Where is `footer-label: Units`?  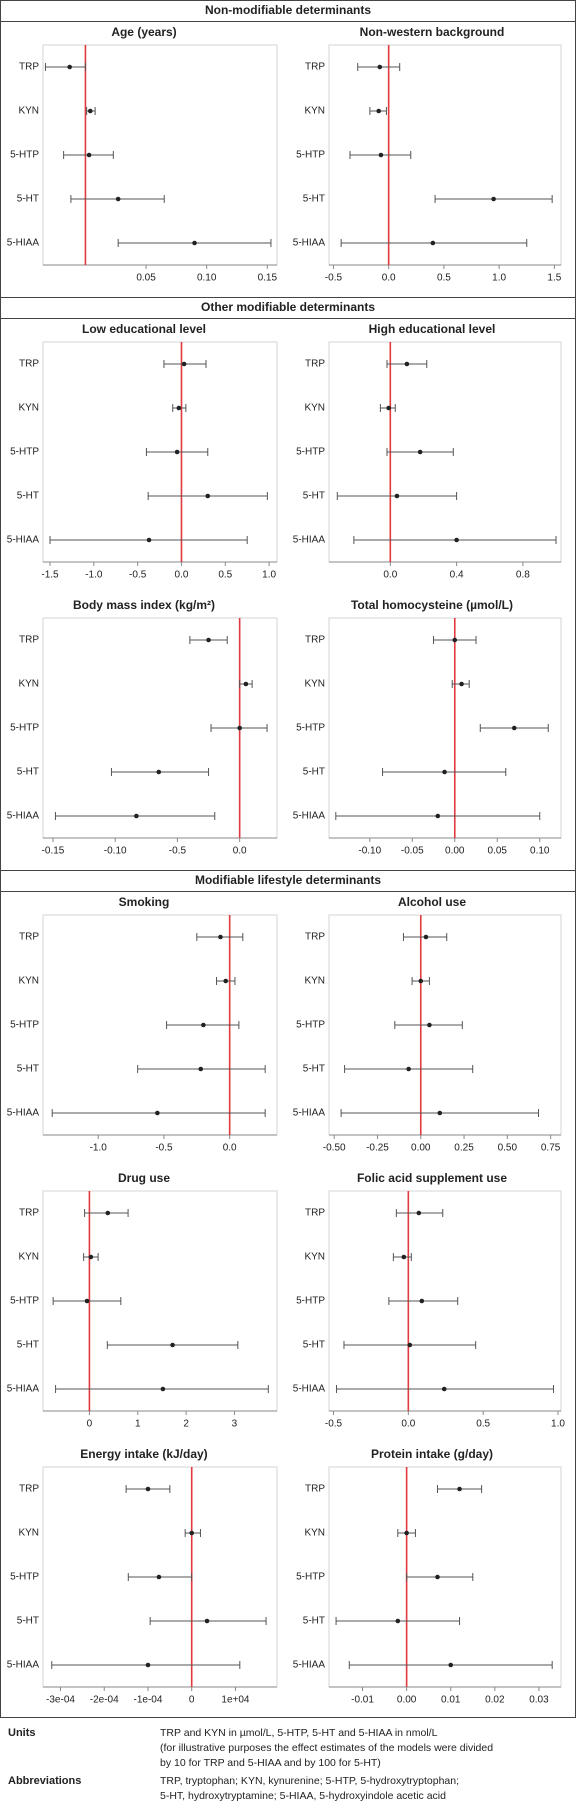
footer-label: Units is located at coordinates (22, 1733).